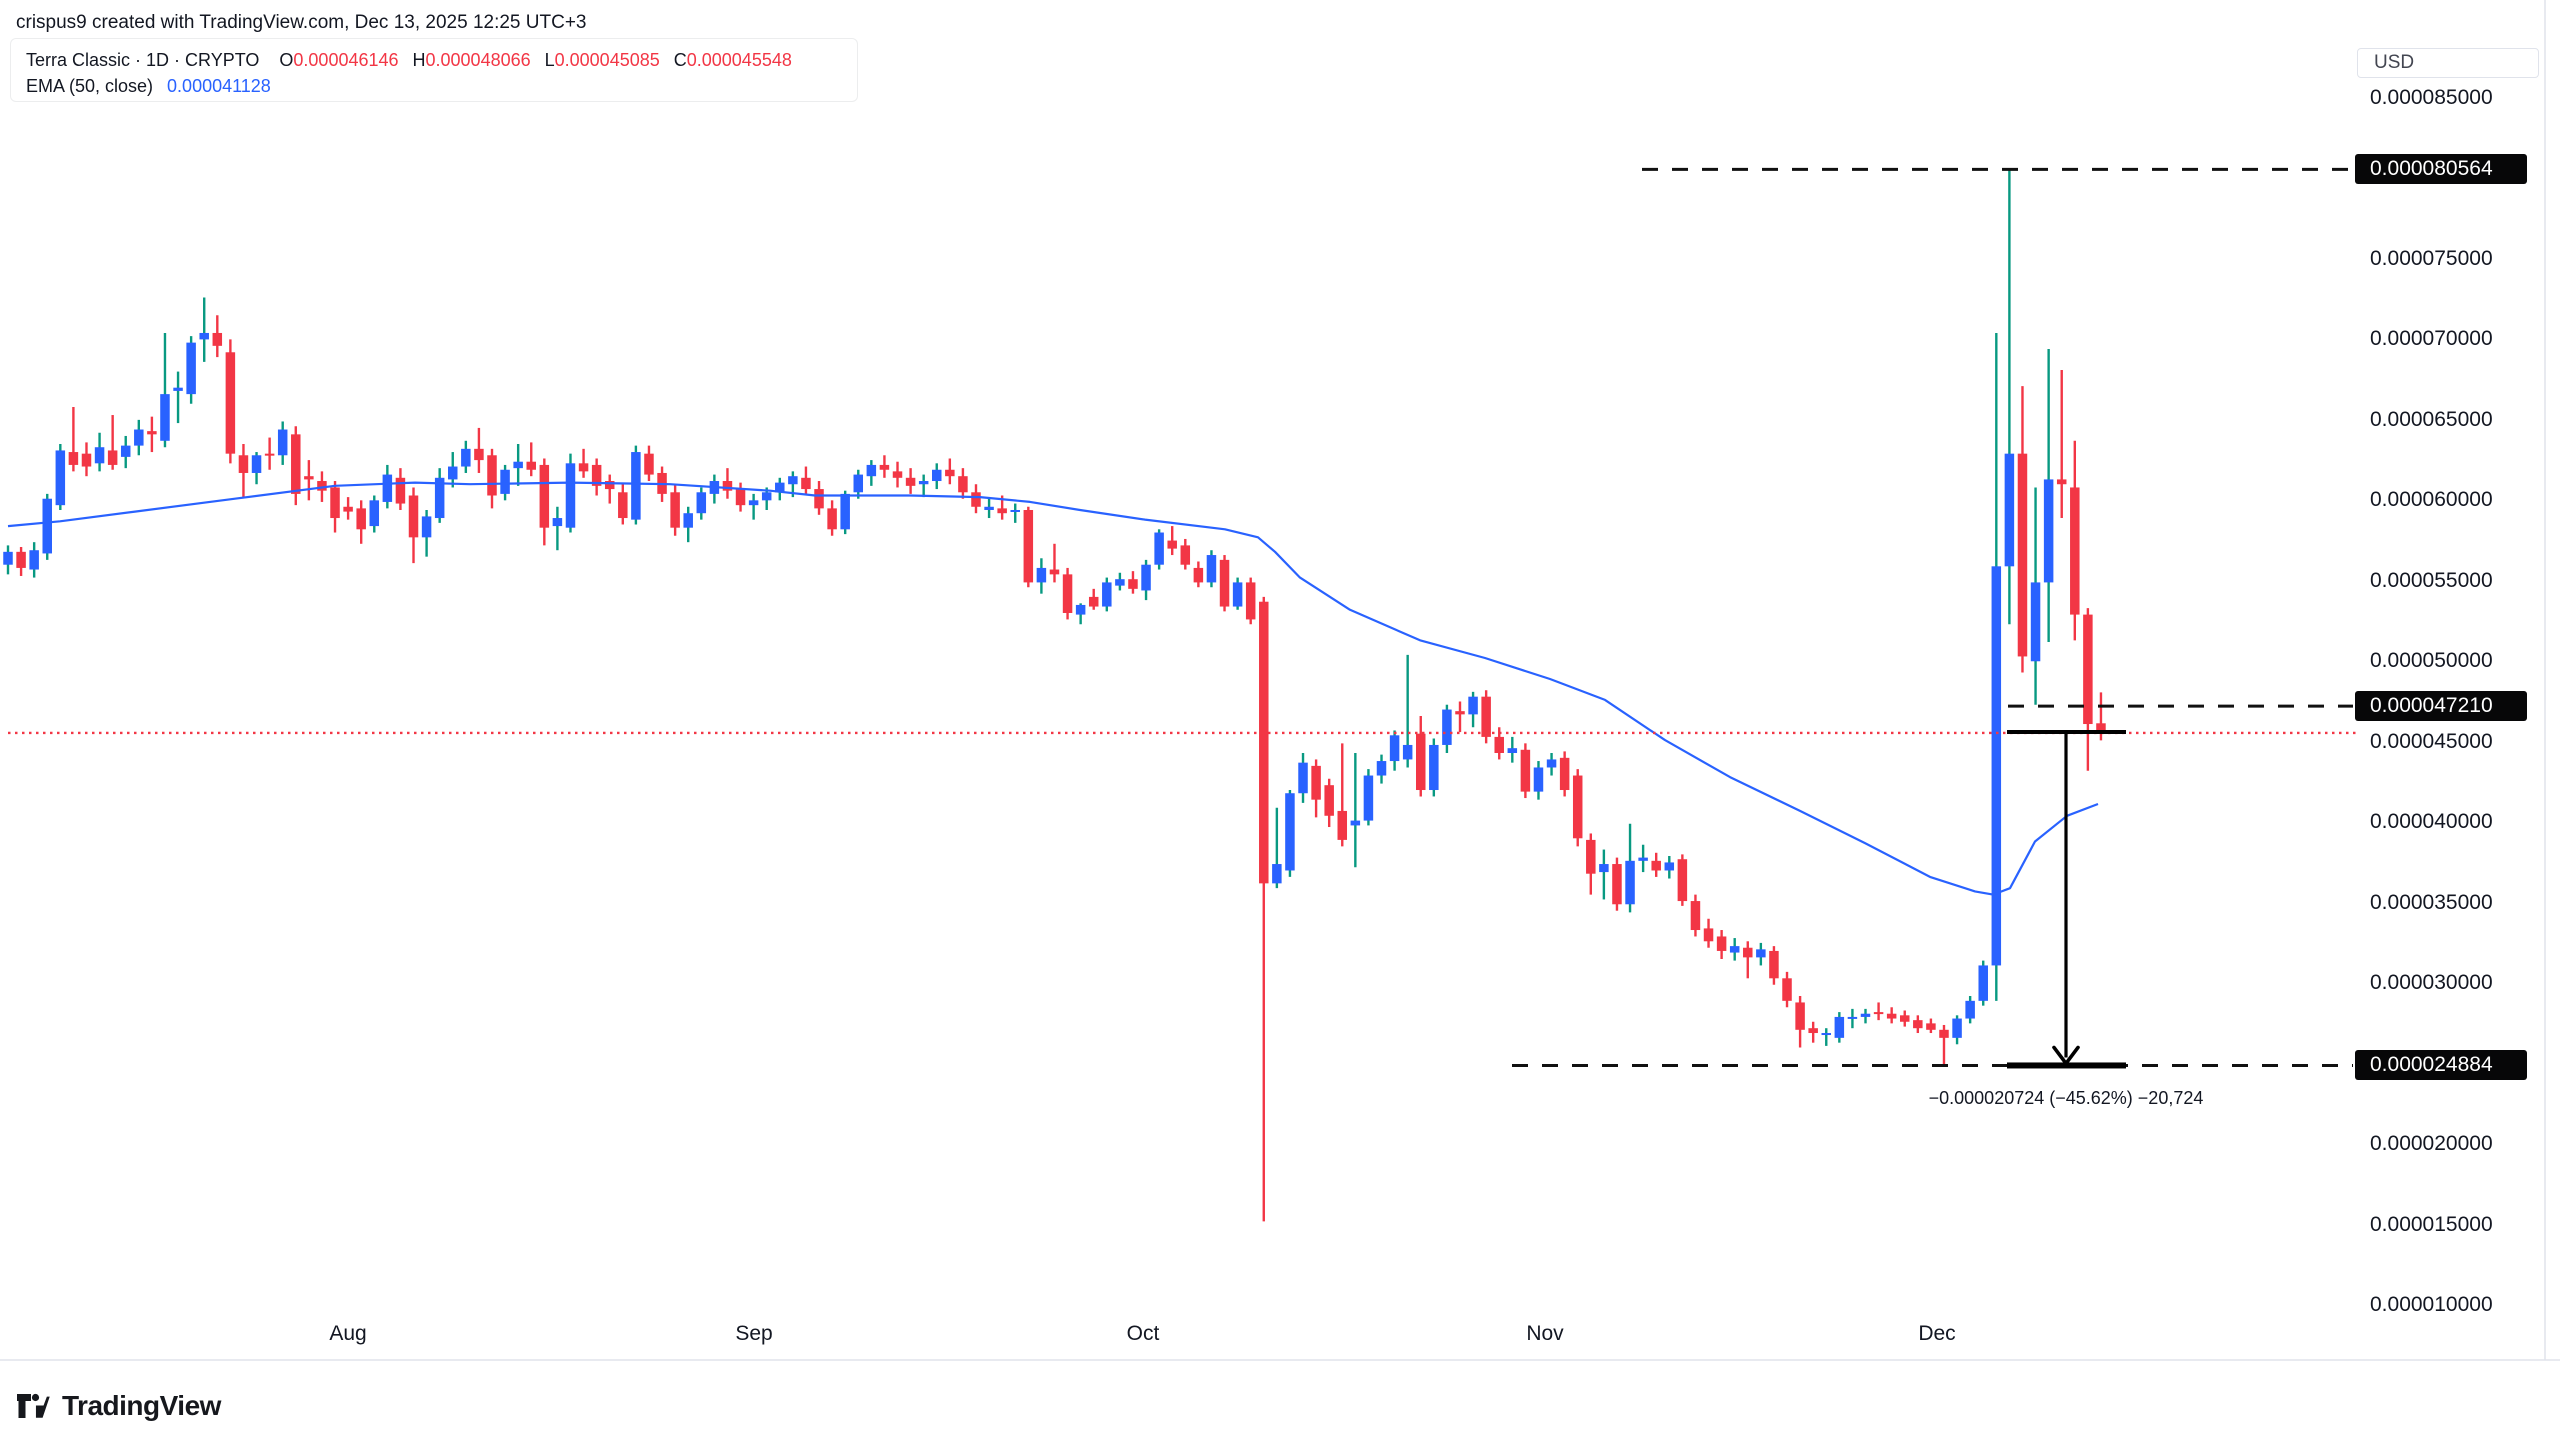 The width and height of the screenshot is (2560, 1447). Describe the element at coordinates (2066, 1065) in the screenshot. I see `measurement-bottom-bar` at that location.